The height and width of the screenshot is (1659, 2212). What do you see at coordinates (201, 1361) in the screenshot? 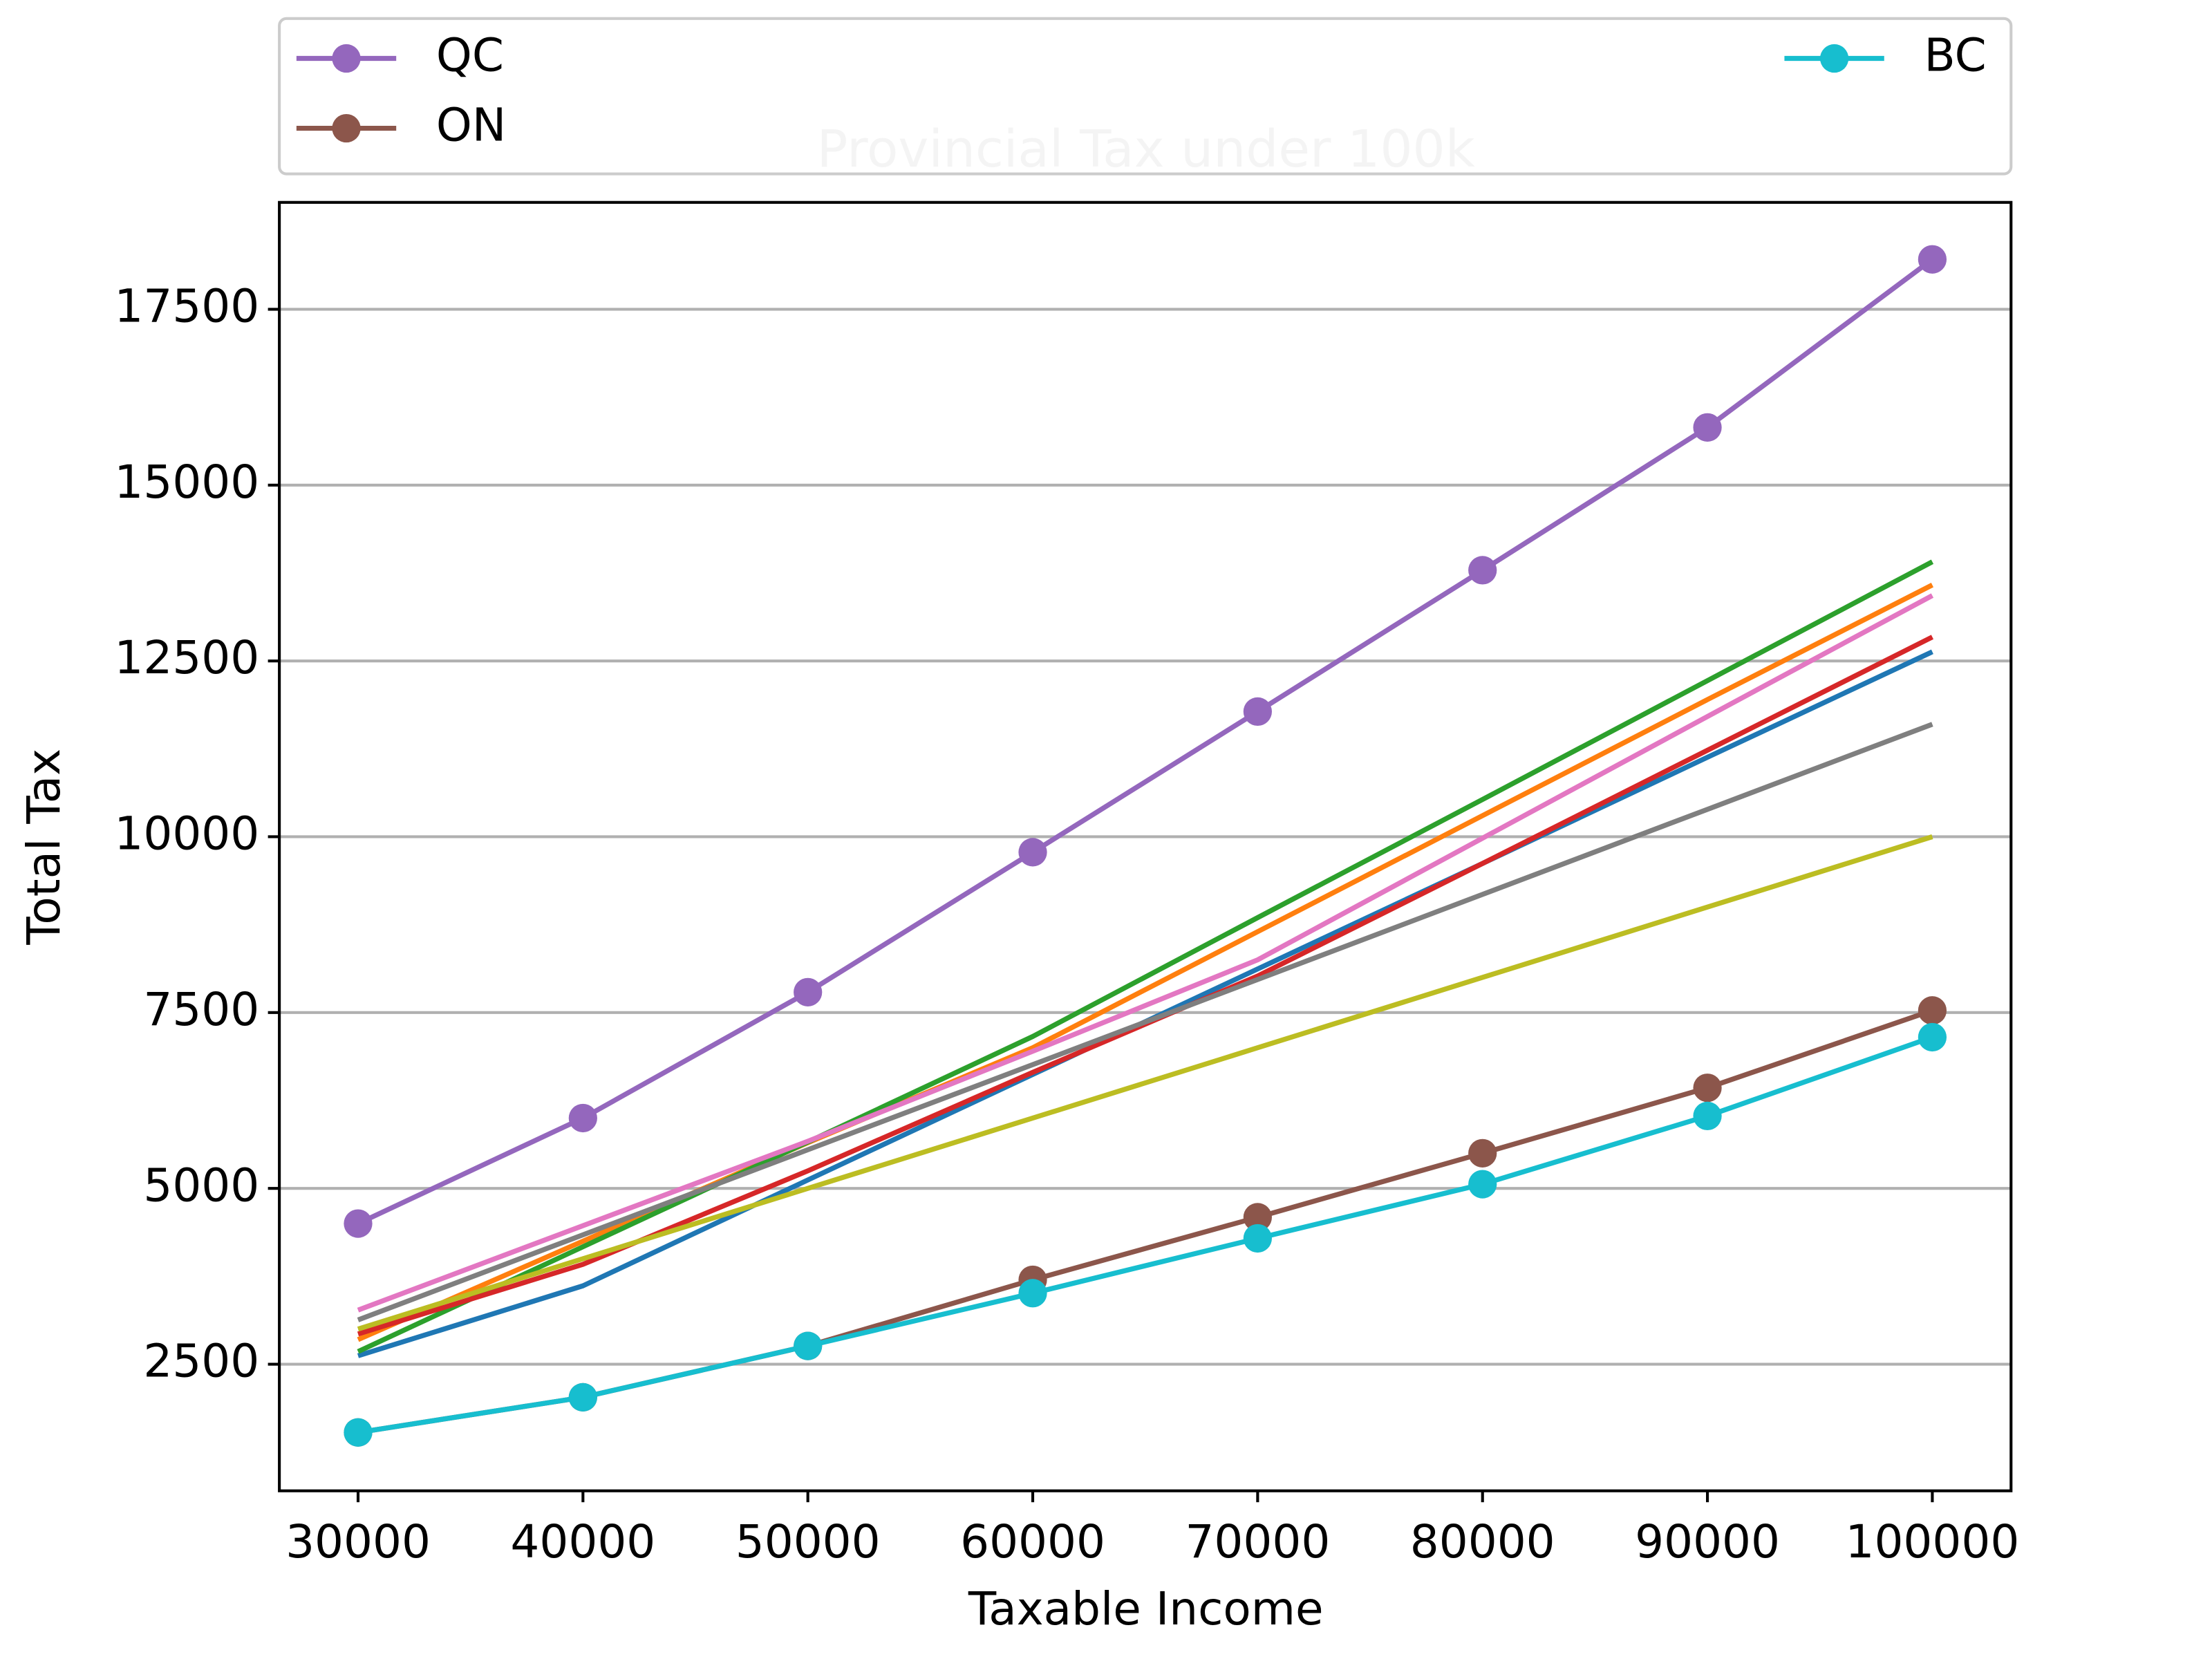
I see `y-tick-label: 2500` at bounding box center [201, 1361].